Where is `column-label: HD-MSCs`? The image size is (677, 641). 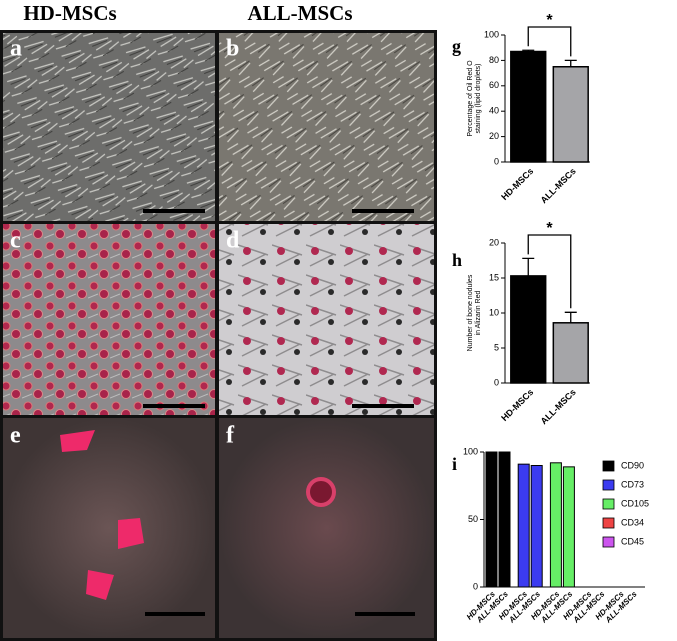 column-label: HD-MSCs is located at coordinates (69, 13).